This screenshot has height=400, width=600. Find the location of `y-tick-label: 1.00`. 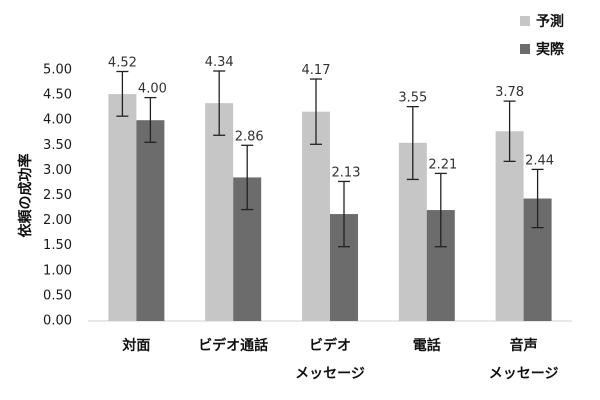

y-tick-label: 1.00 is located at coordinates (57, 270).